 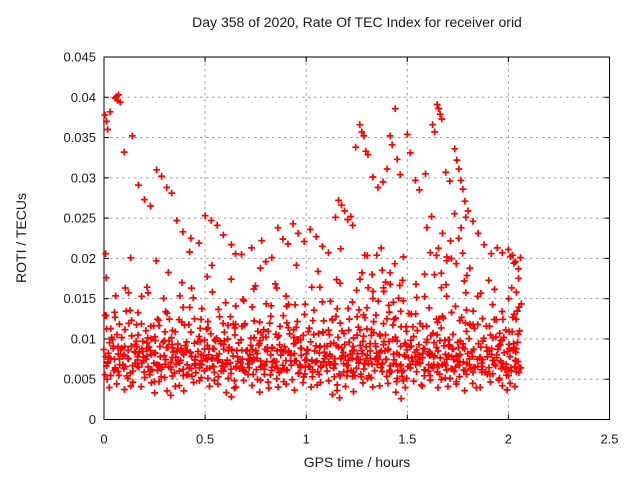 I want to click on y-tick-label: 0.02, so click(x=83, y=258).